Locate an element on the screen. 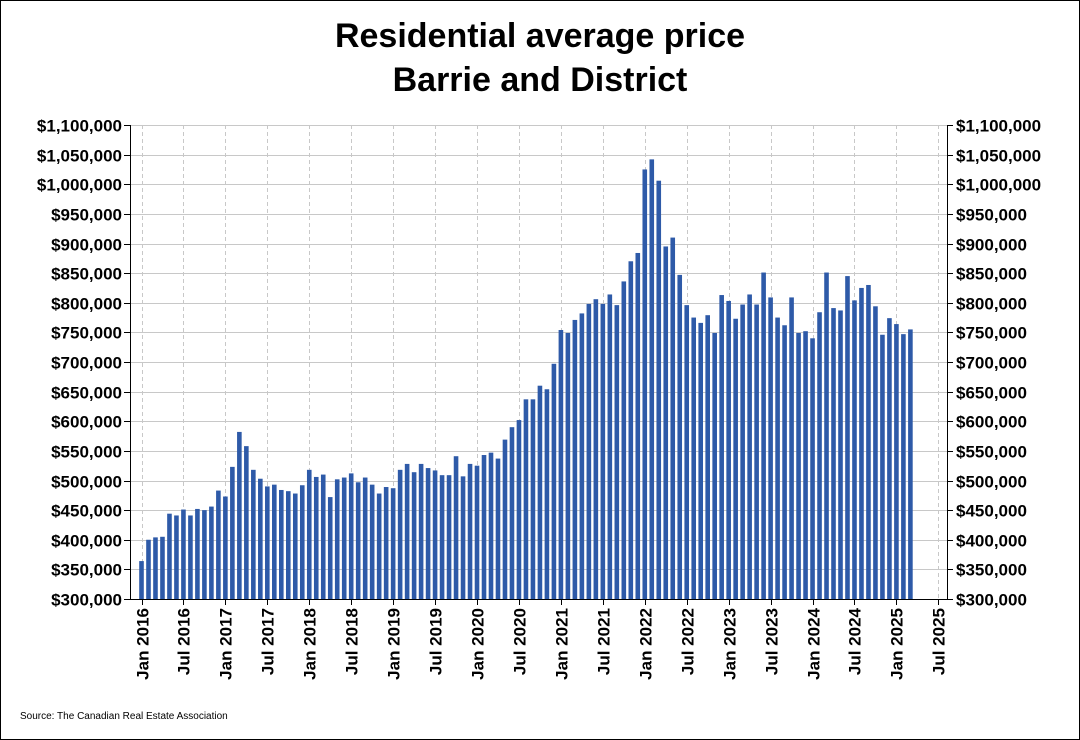 The height and width of the screenshot is (740, 1080). y-tick-label-left: $800,000 is located at coordinates (86, 304).